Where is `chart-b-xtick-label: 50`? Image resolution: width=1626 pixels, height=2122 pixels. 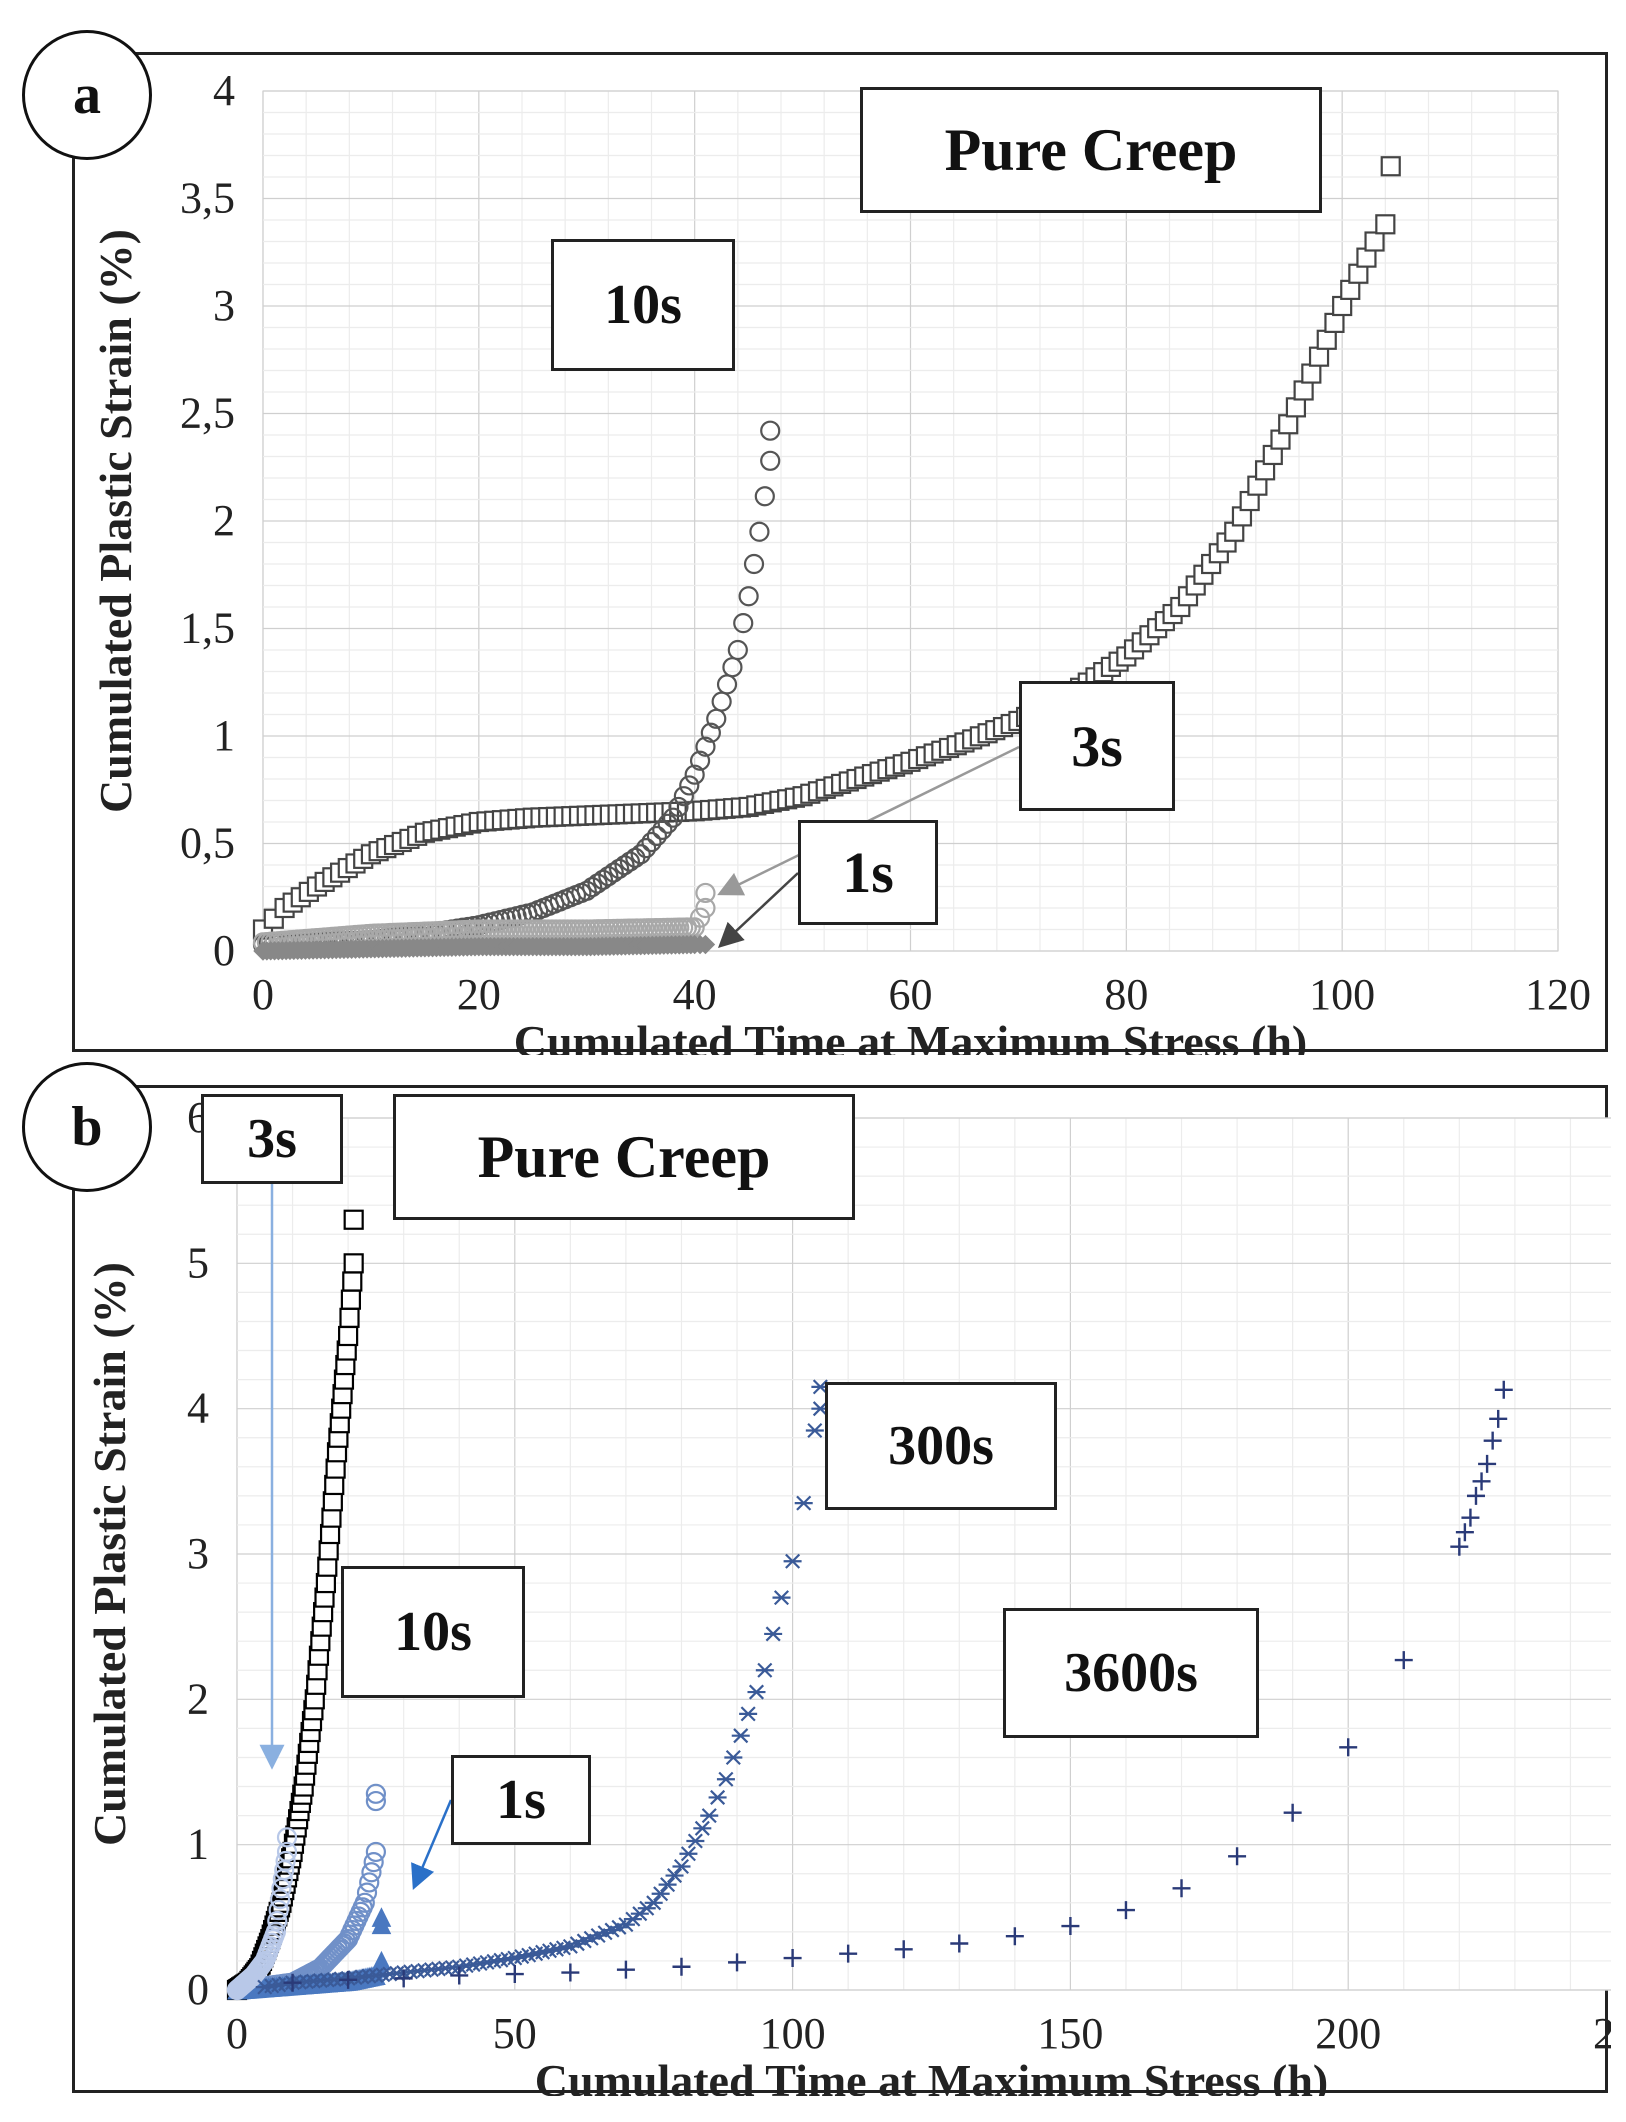 chart-b-xtick-label: 50 is located at coordinates (515, 2033).